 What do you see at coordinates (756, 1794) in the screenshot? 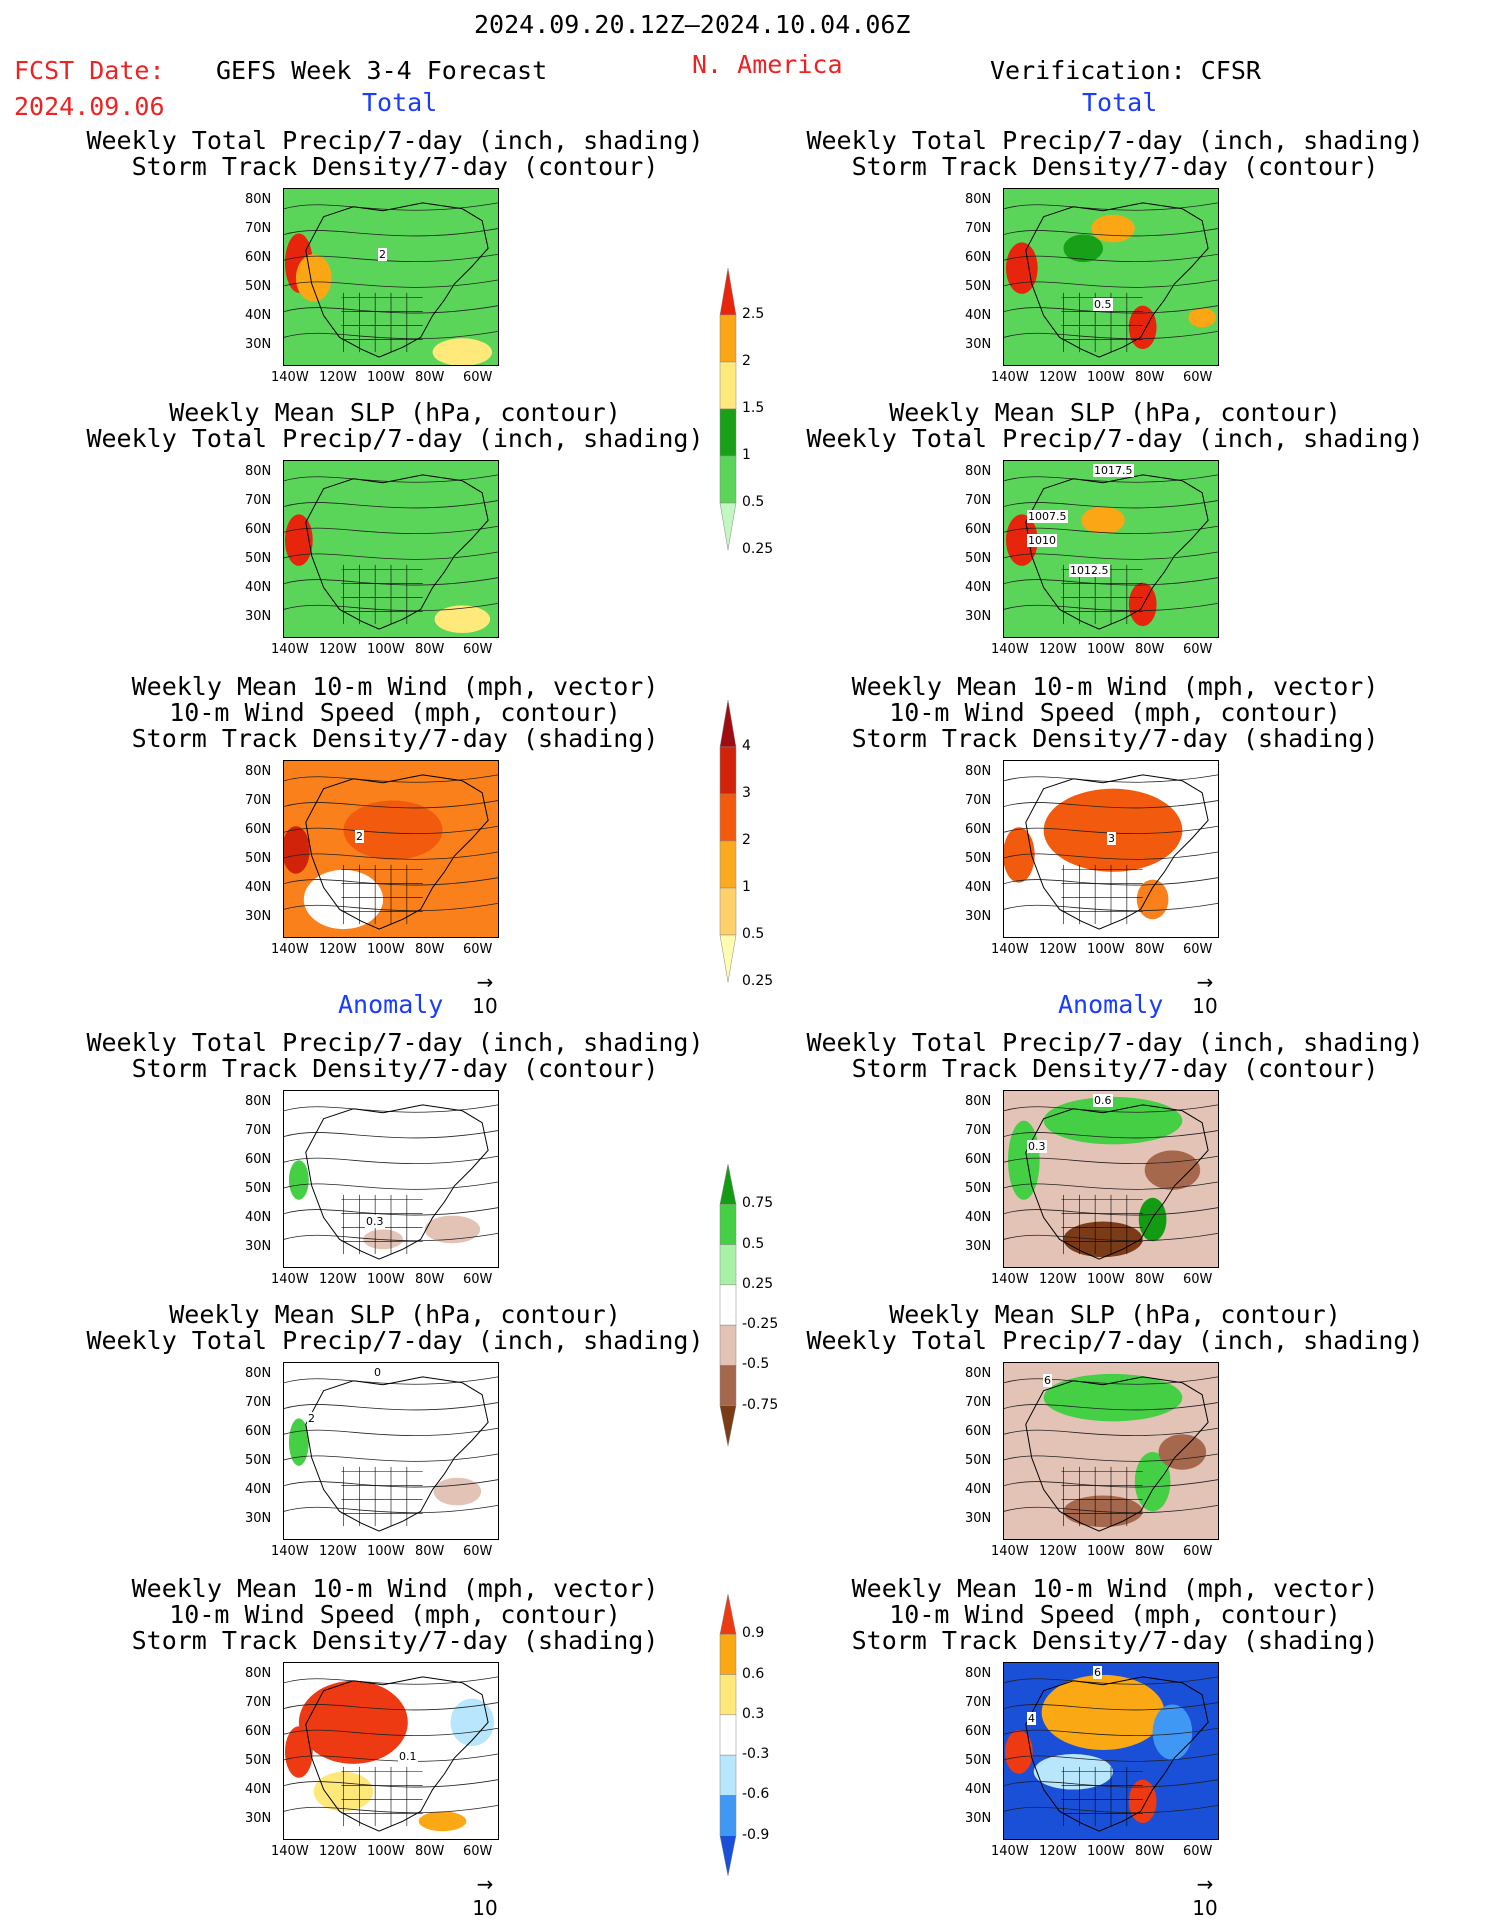
I see `colorbar-label-storm_anom: -0.6` at bounding box center [756, 1794].